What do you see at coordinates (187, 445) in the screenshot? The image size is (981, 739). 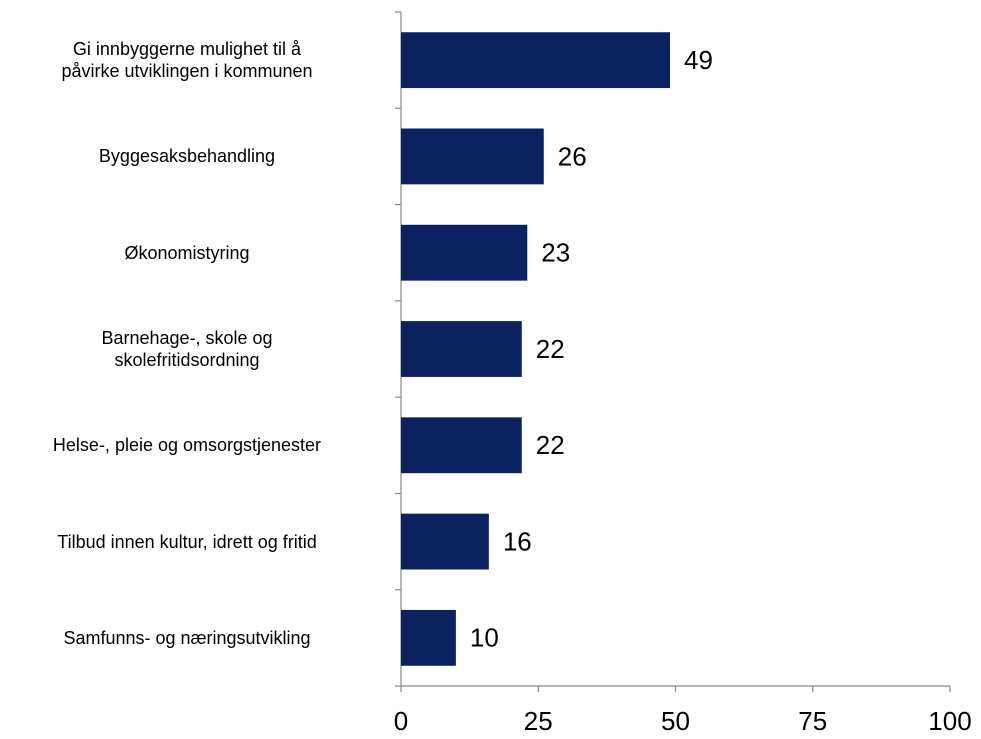 I see `category-label: Helse-, pleie og omsorgstjenester` at bounding box center [187, 445].